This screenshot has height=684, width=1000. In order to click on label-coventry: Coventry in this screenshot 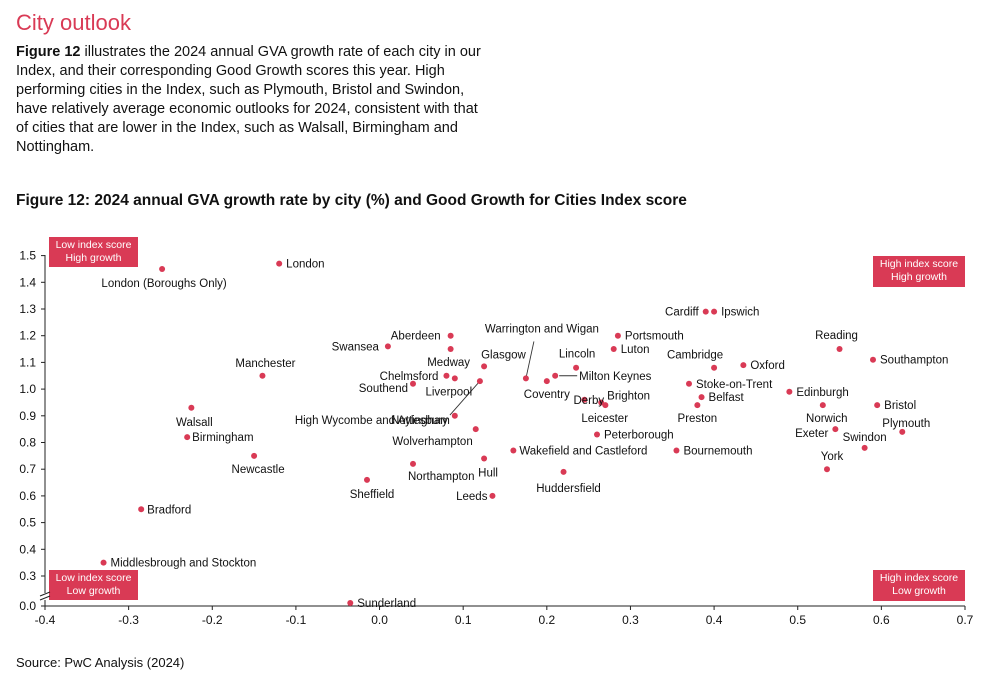, I will do `click(547, 395)`.